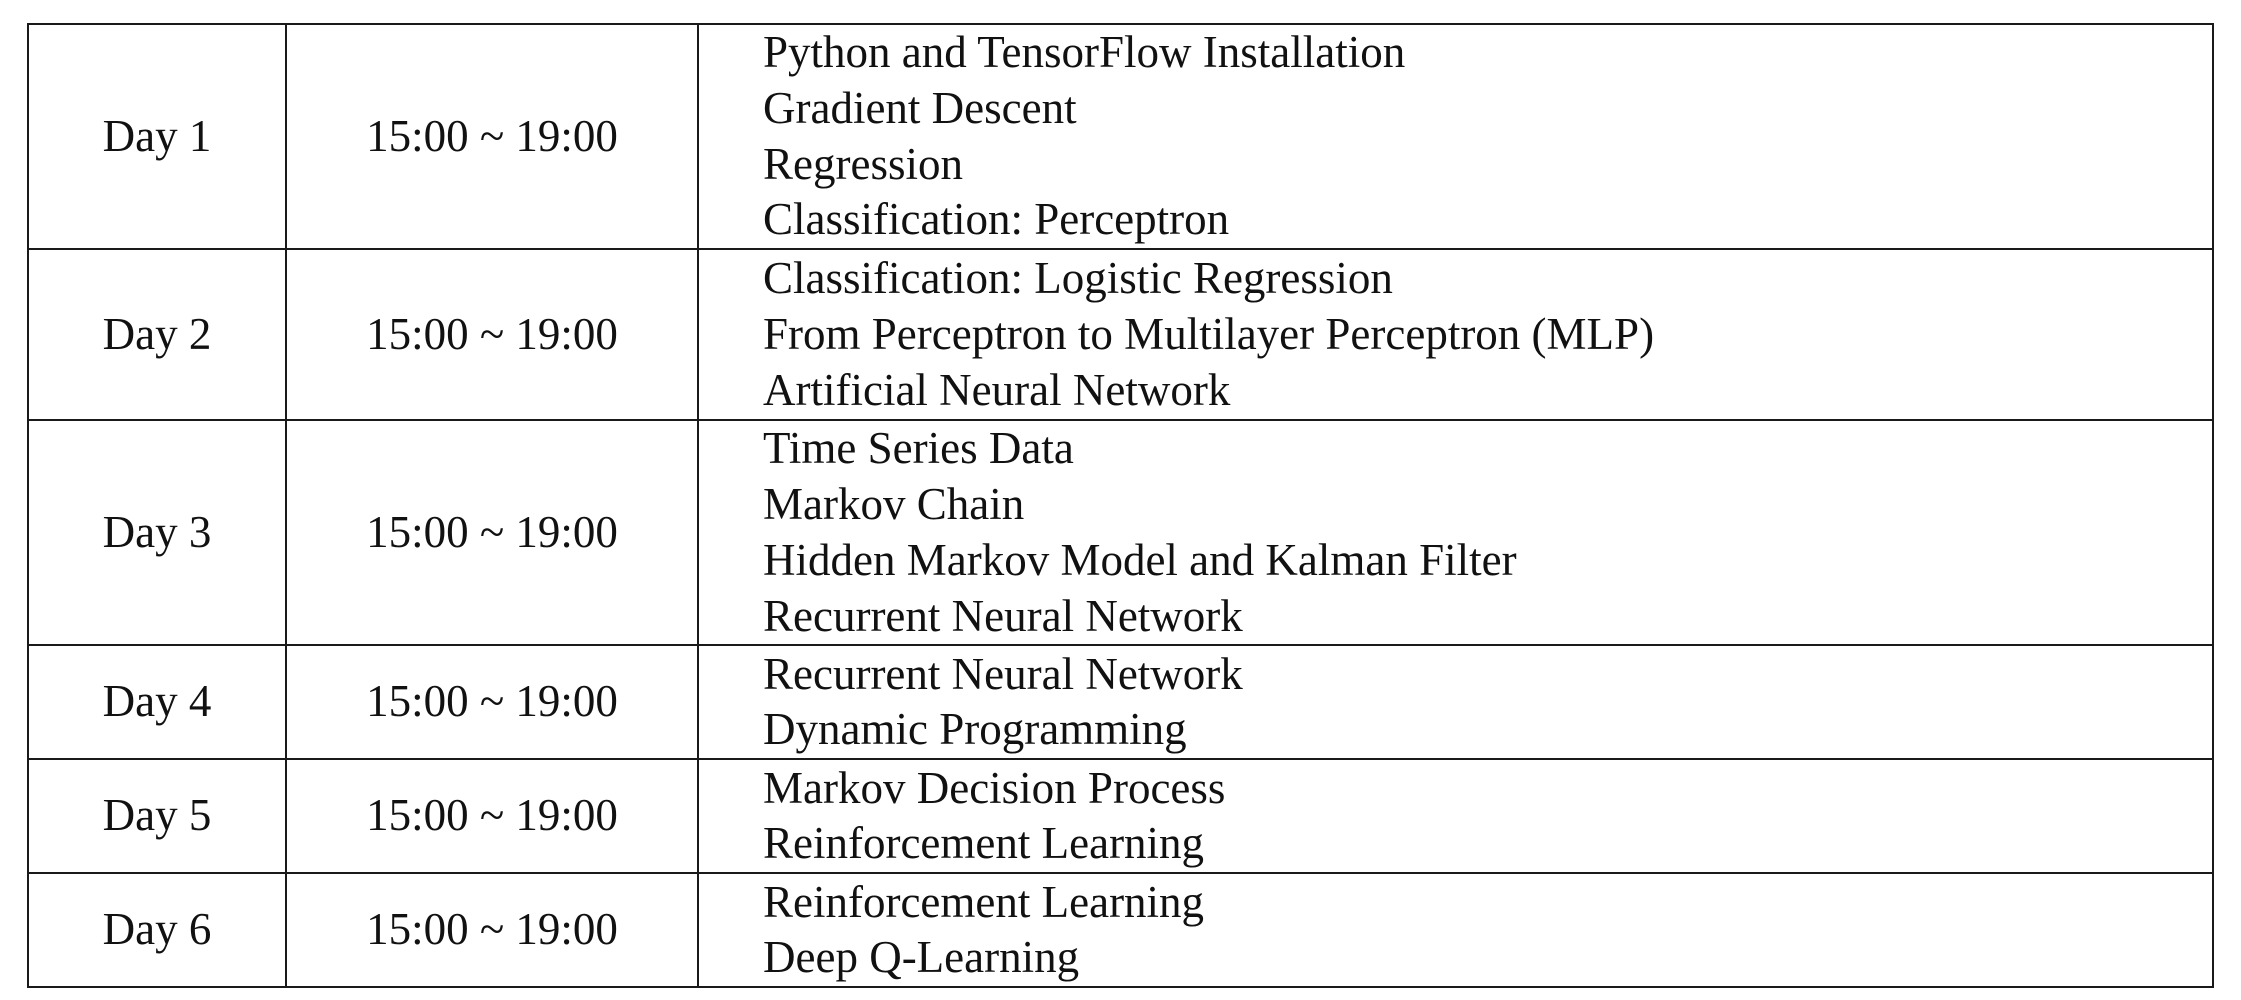 This screenshot has height=1000, width=2241. I want to click on day-cell: Day 2, so click(157, 335).